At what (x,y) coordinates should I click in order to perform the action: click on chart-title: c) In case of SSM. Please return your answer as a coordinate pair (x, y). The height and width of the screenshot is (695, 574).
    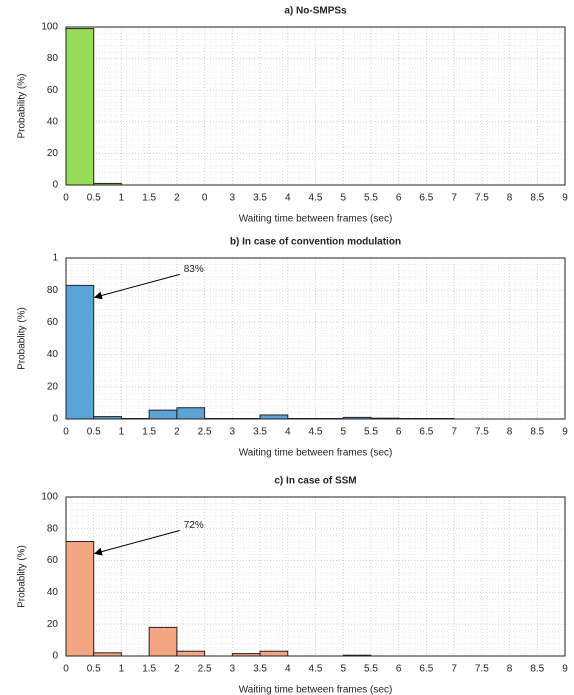
    Looking at the image, I should click on (315, 481).